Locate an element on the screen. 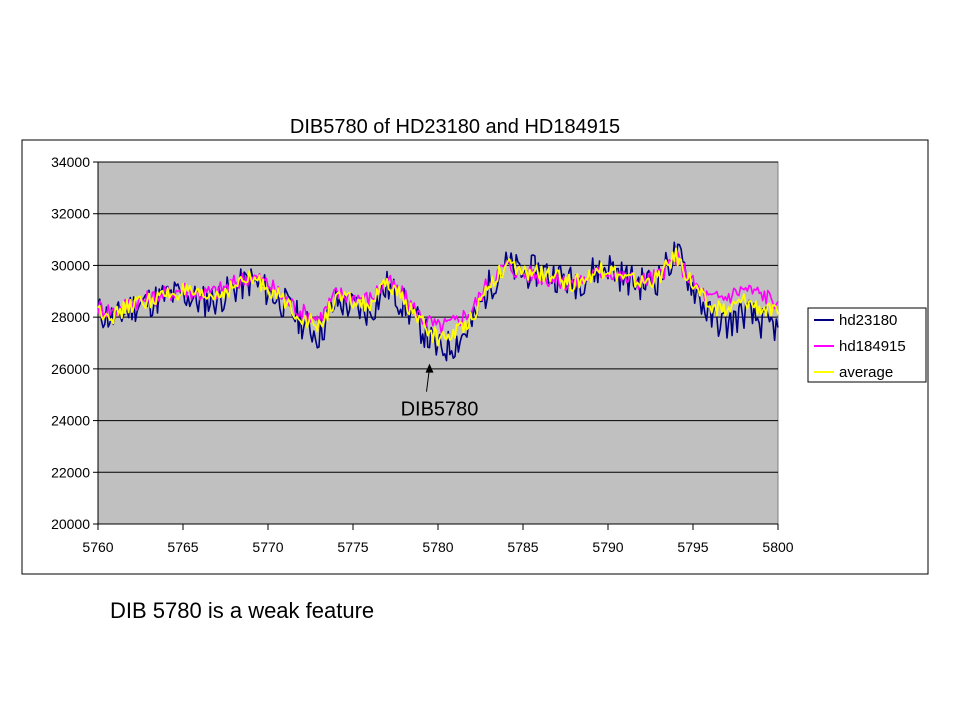 The image size is (960, 720). y-tick-label: 30000 is located at coordinates (70, 265).